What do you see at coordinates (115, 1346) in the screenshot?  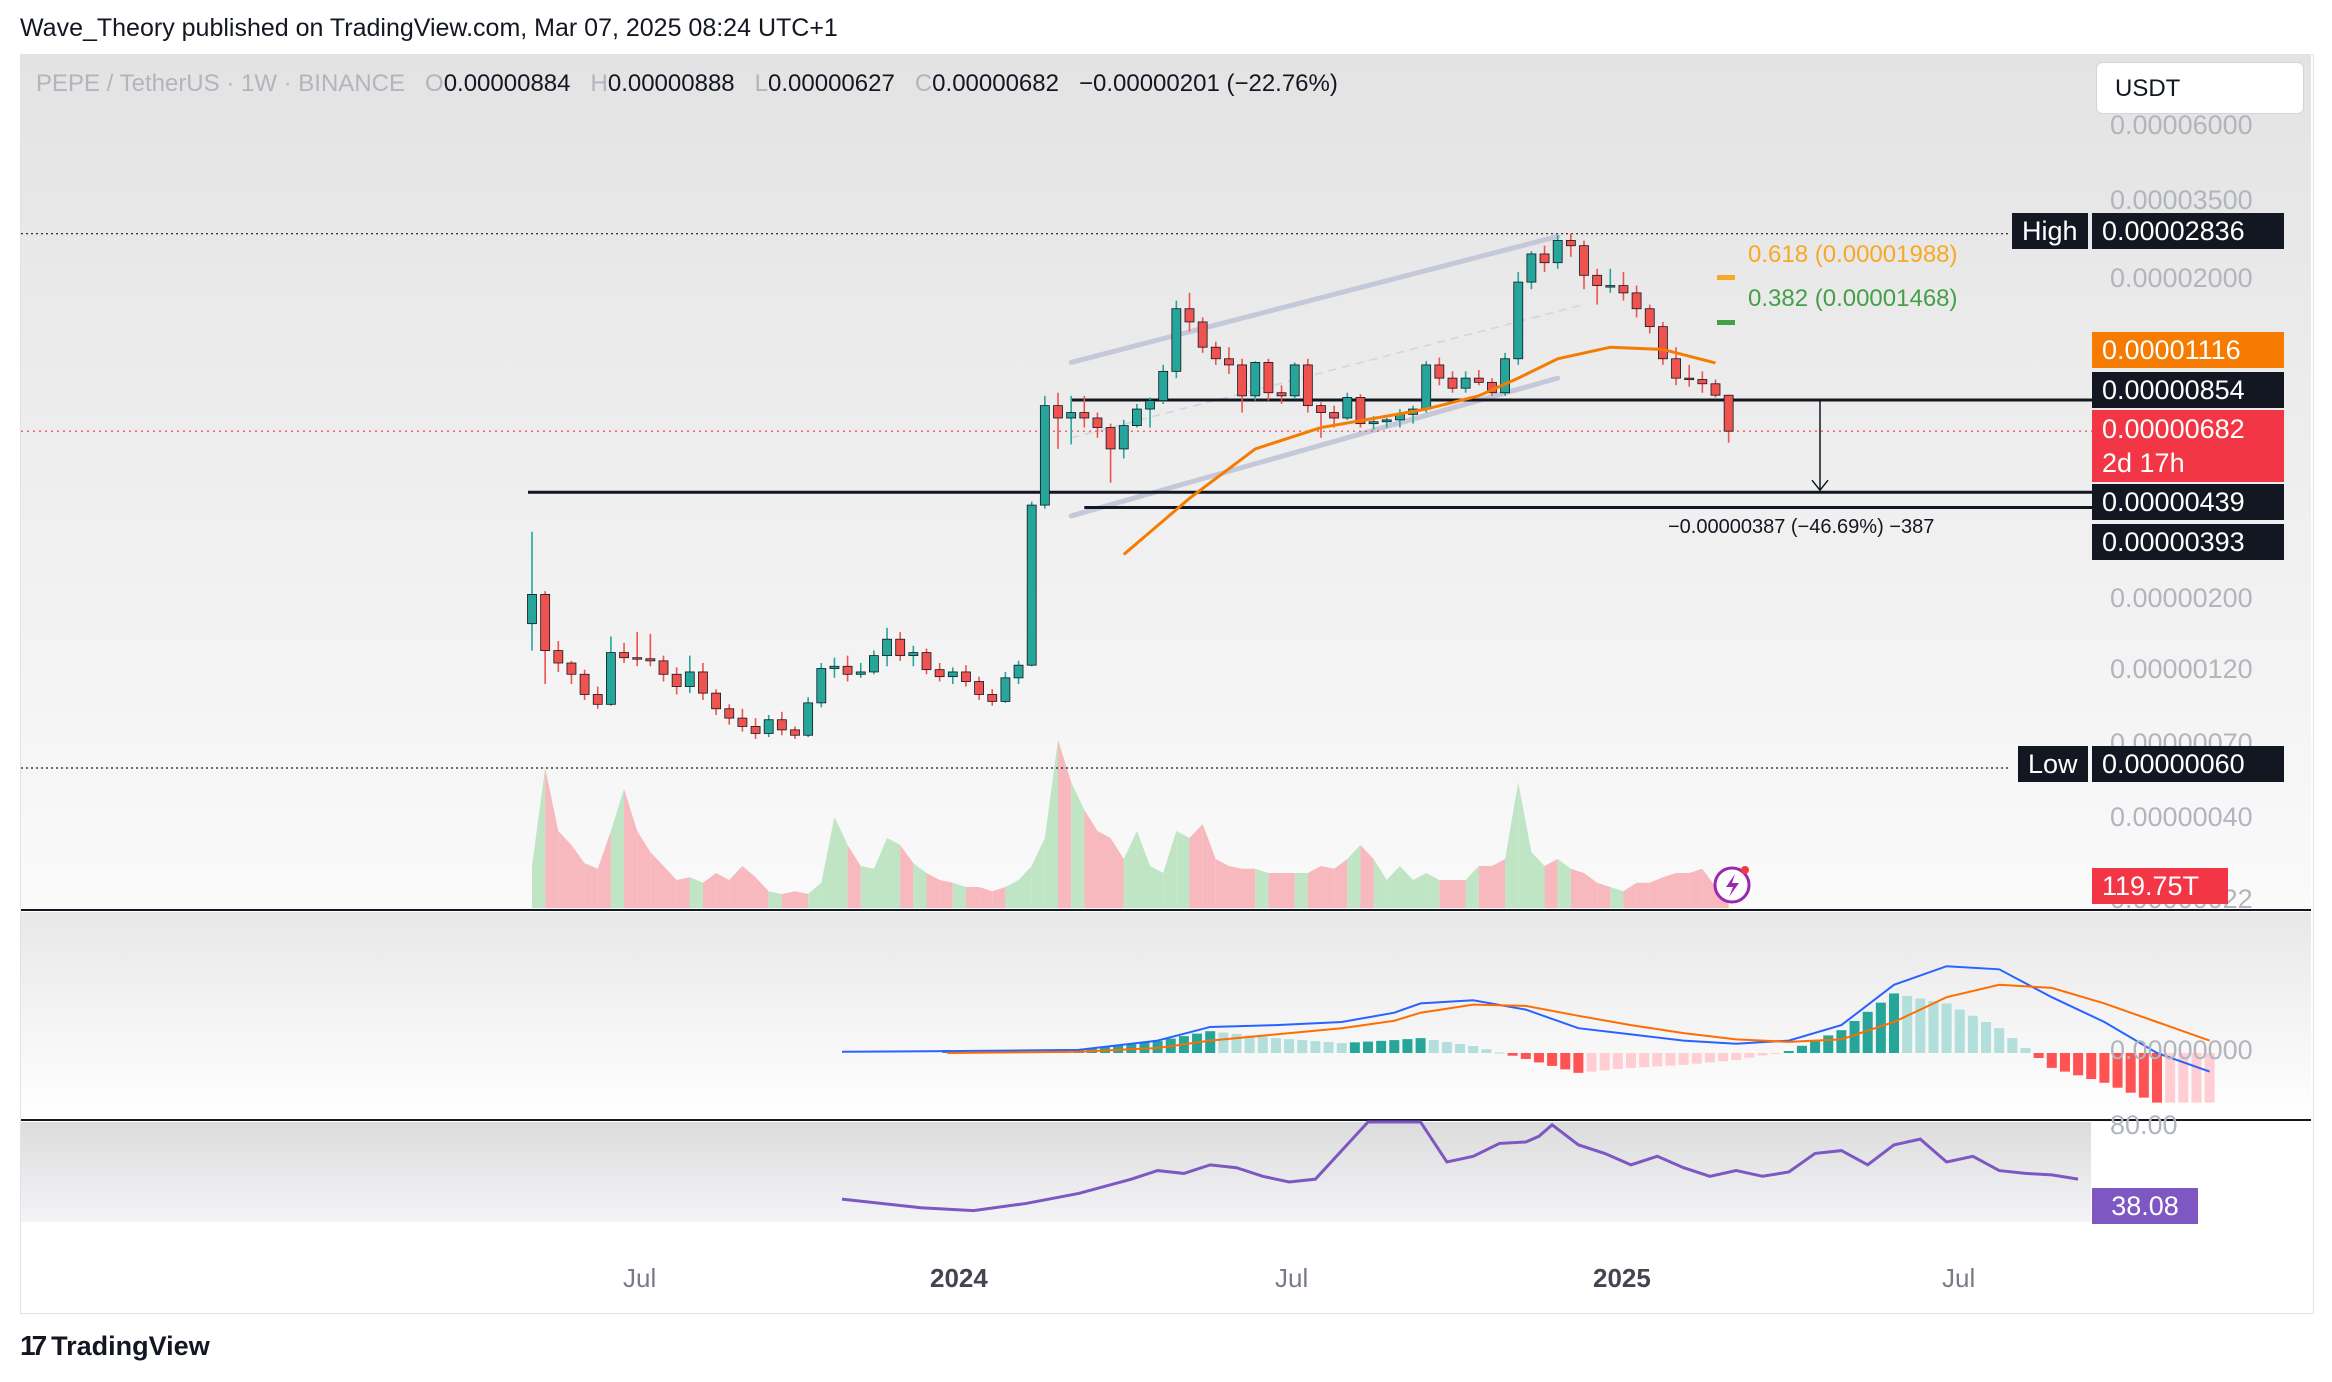 I see `tradingview-logo: 17 TradingView` at bounding box center [115, 1346].